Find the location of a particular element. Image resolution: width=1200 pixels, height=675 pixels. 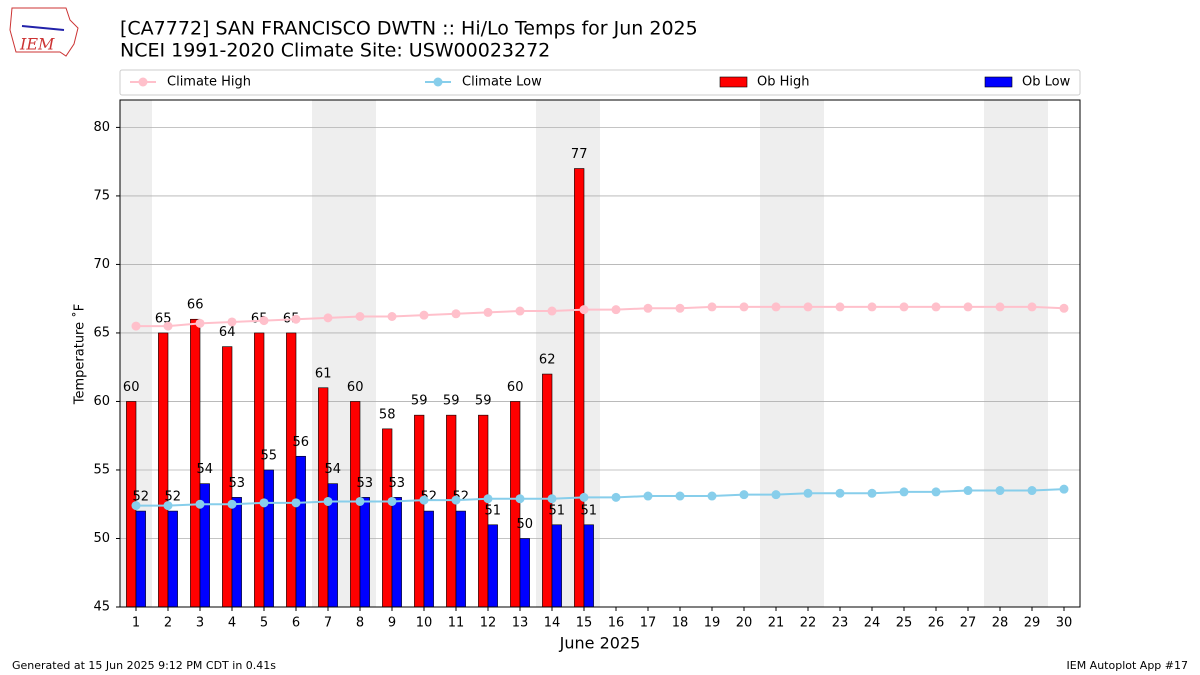

x-tick-label: 19 is located at coordinates (712, 623).